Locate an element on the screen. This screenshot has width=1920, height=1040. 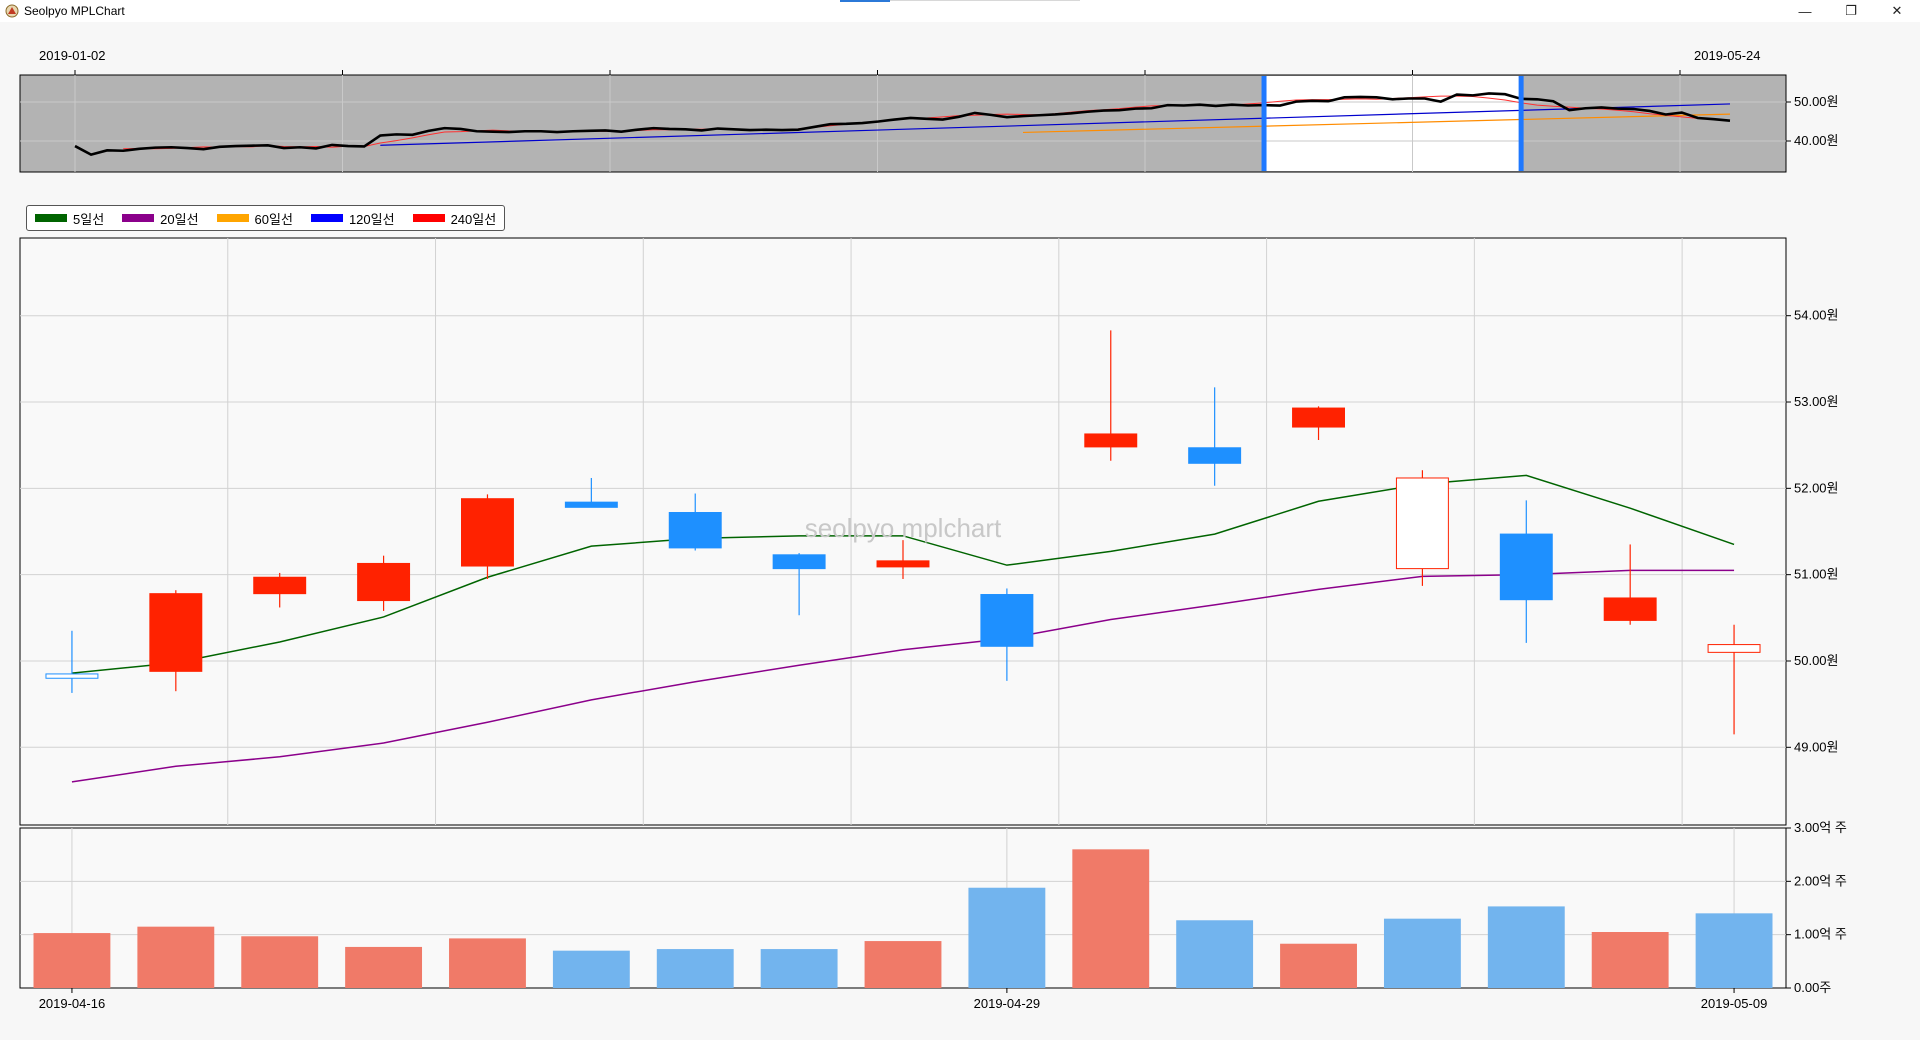
legend-label: 120일선 is located at coordinates (371, 219).